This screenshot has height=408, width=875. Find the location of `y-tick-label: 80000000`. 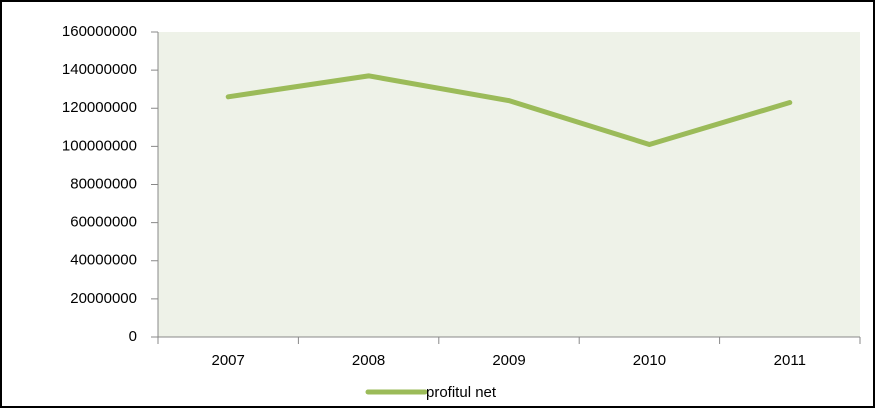

y-tick-label: 80000000 is located at coordinates (103, 183).